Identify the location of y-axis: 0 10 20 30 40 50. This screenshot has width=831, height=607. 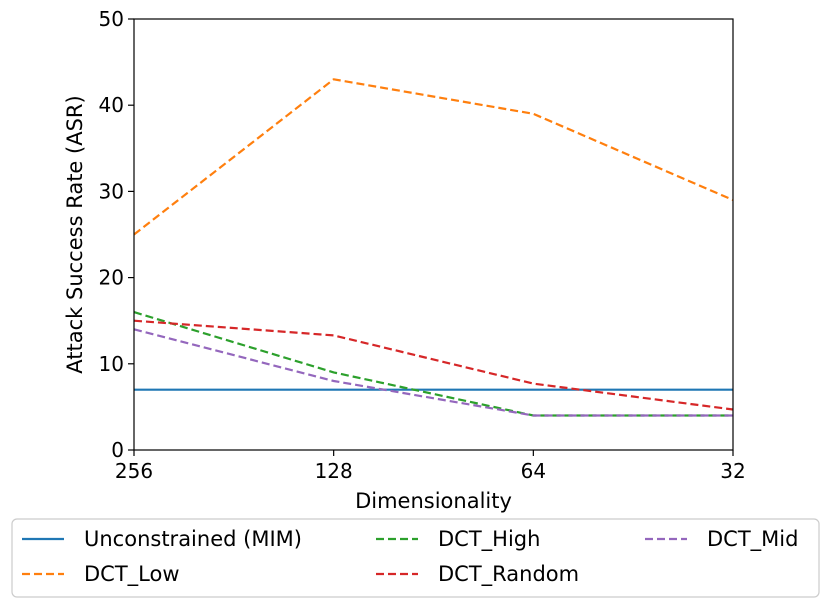
(116, 234).